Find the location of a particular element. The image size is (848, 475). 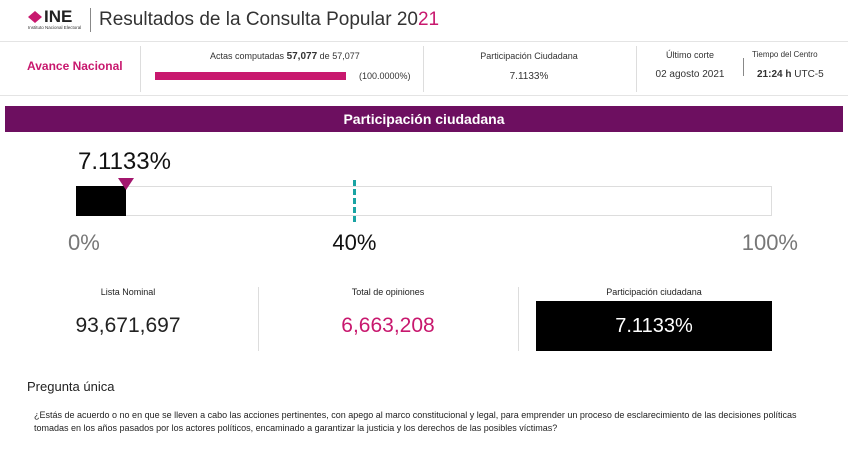

participation-label: Participación Ciudadana is located at coordinates (529, 56).